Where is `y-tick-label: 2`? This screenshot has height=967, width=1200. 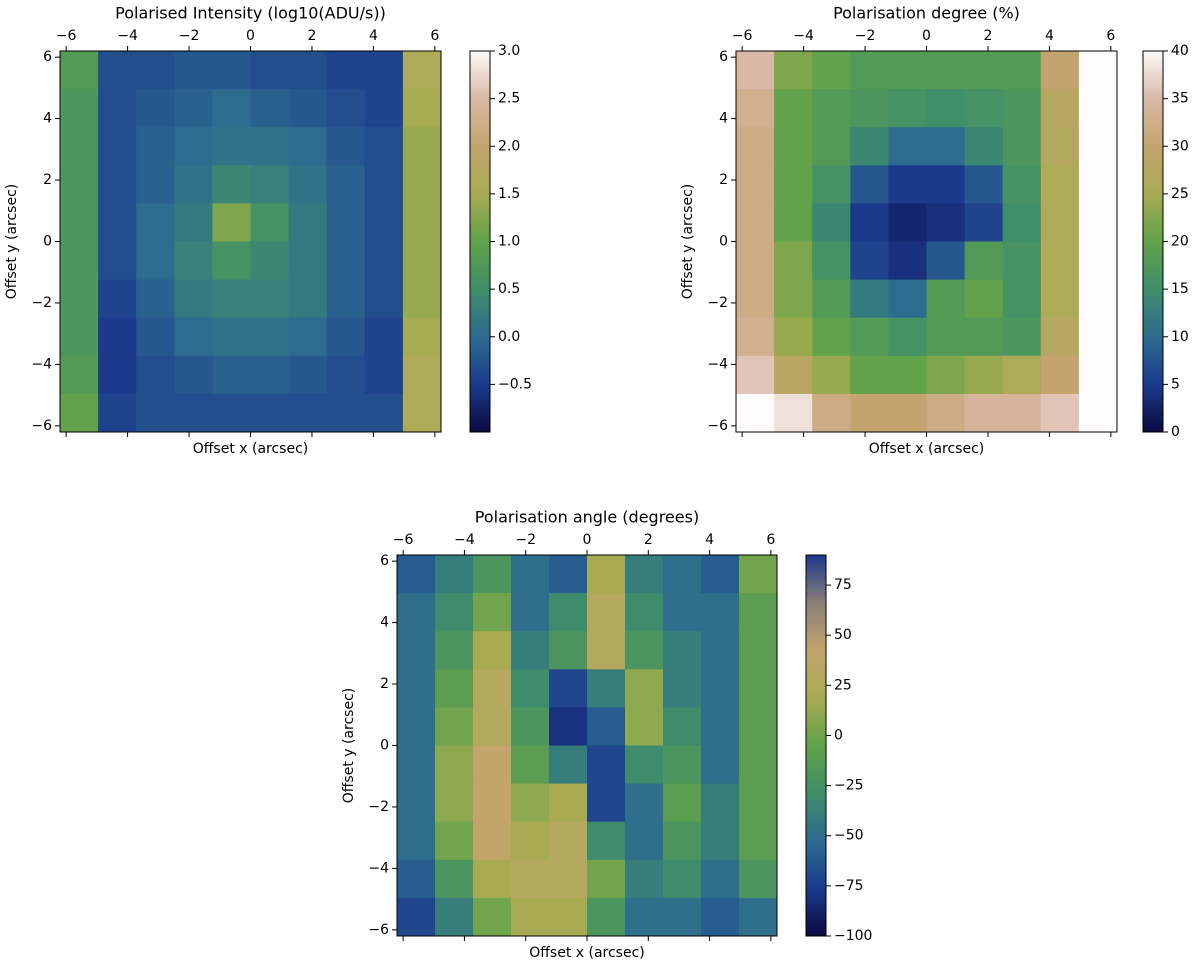
y-tick-label: 2 is located at coordinates (384, 684).